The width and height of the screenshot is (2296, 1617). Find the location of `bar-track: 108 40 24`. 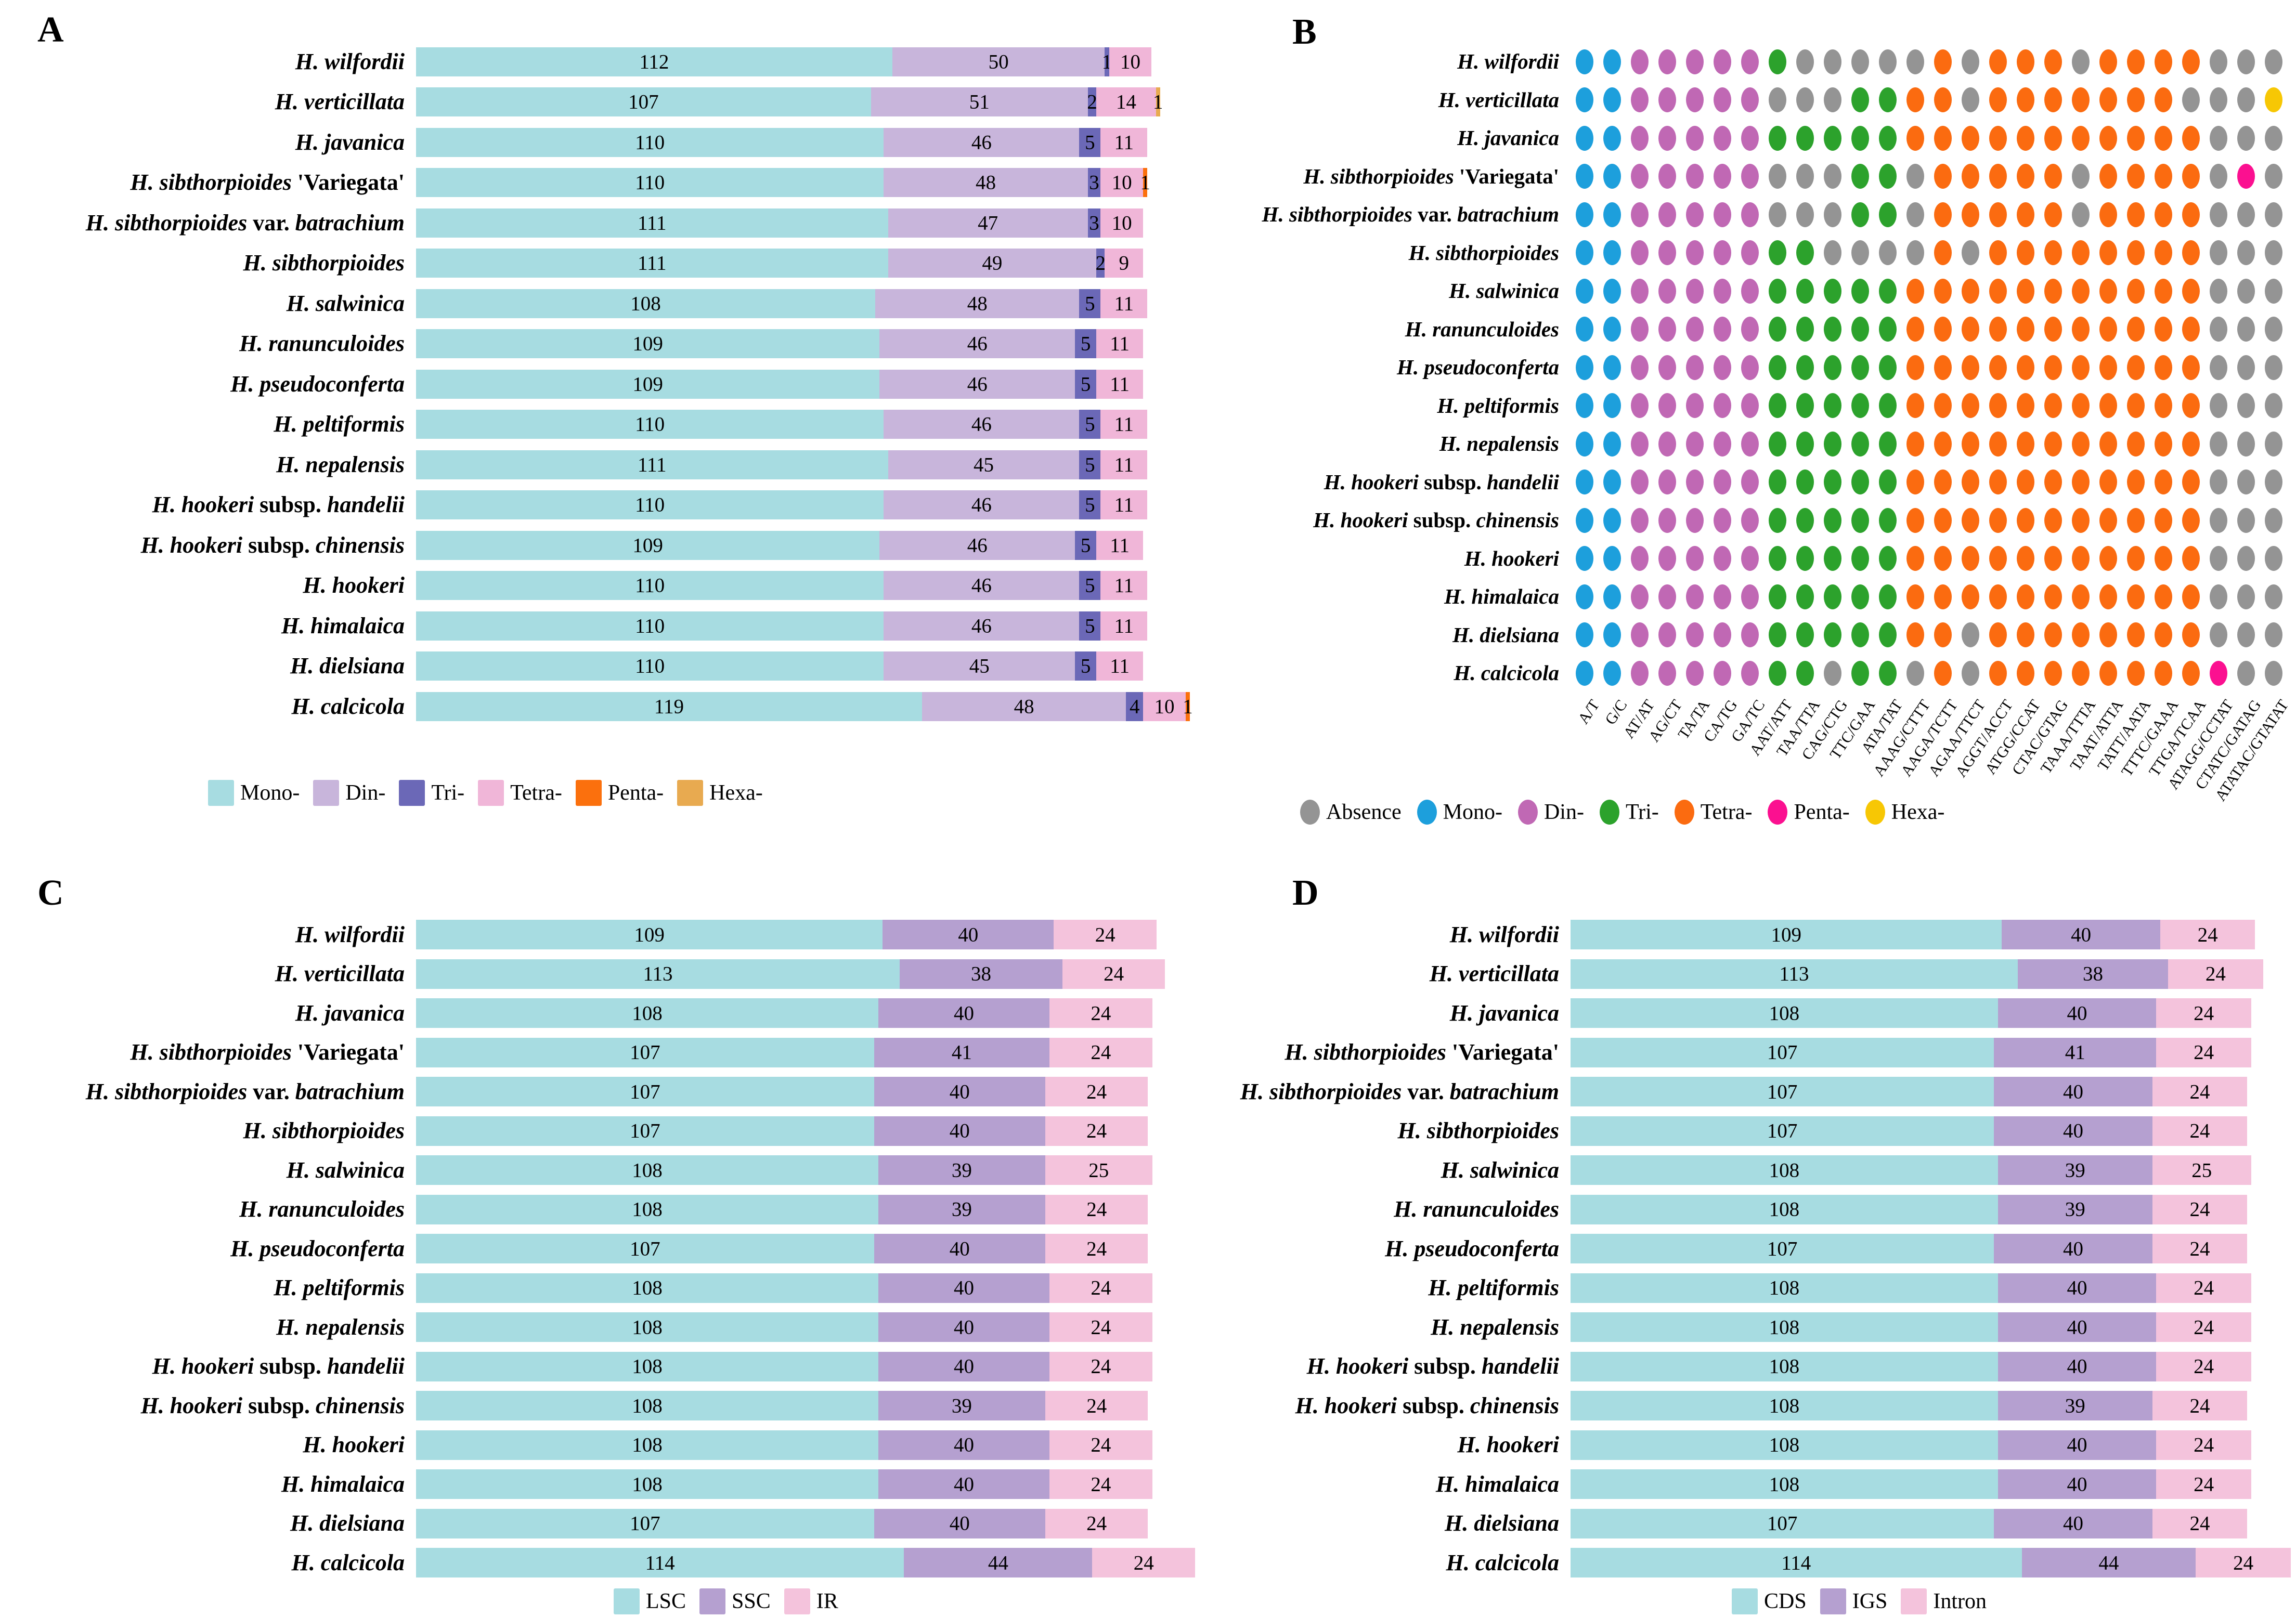

bar-track: 108 40 24 is located at coordinates (805, 1327).